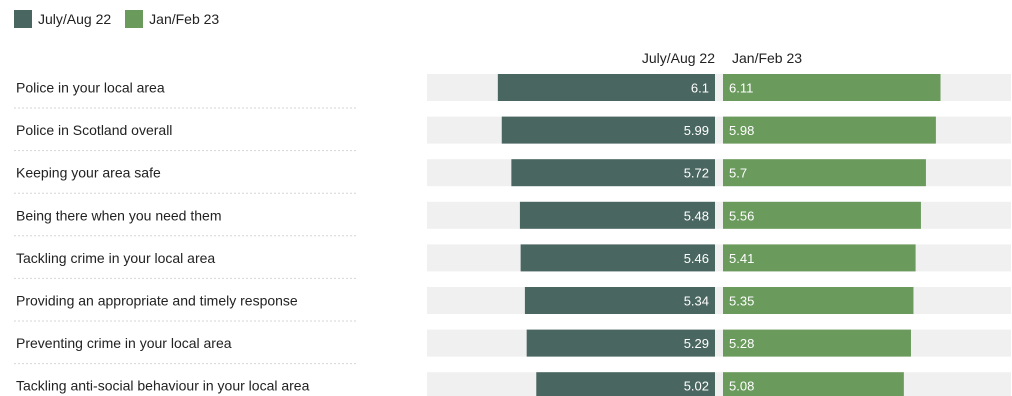  Describe the element at coordinates (741, 258) in the screenshot. I see `value-label-jan-feb-23-row-5: 5.41` at that location.